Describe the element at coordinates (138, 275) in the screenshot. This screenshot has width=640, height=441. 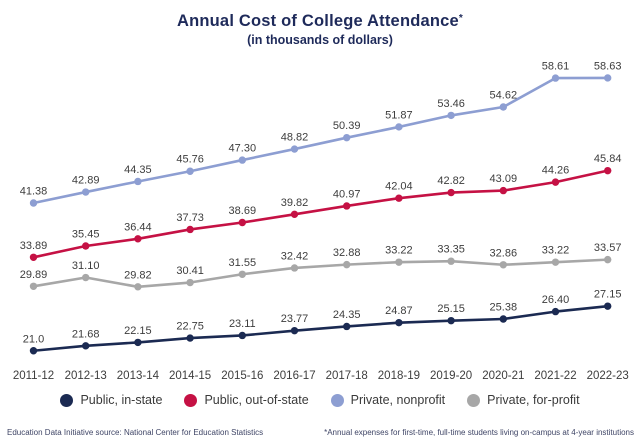
I see `data-point-label: 29.82` at that location.